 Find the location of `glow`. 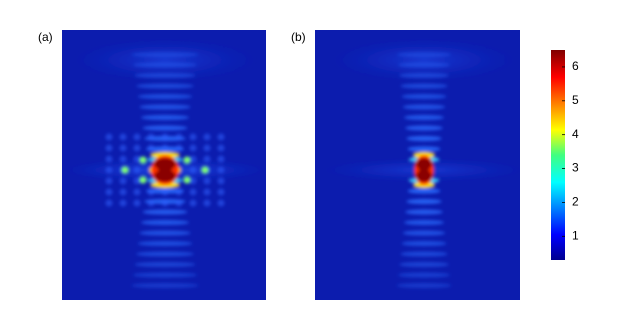

glow is located at coordinates (424, 60).